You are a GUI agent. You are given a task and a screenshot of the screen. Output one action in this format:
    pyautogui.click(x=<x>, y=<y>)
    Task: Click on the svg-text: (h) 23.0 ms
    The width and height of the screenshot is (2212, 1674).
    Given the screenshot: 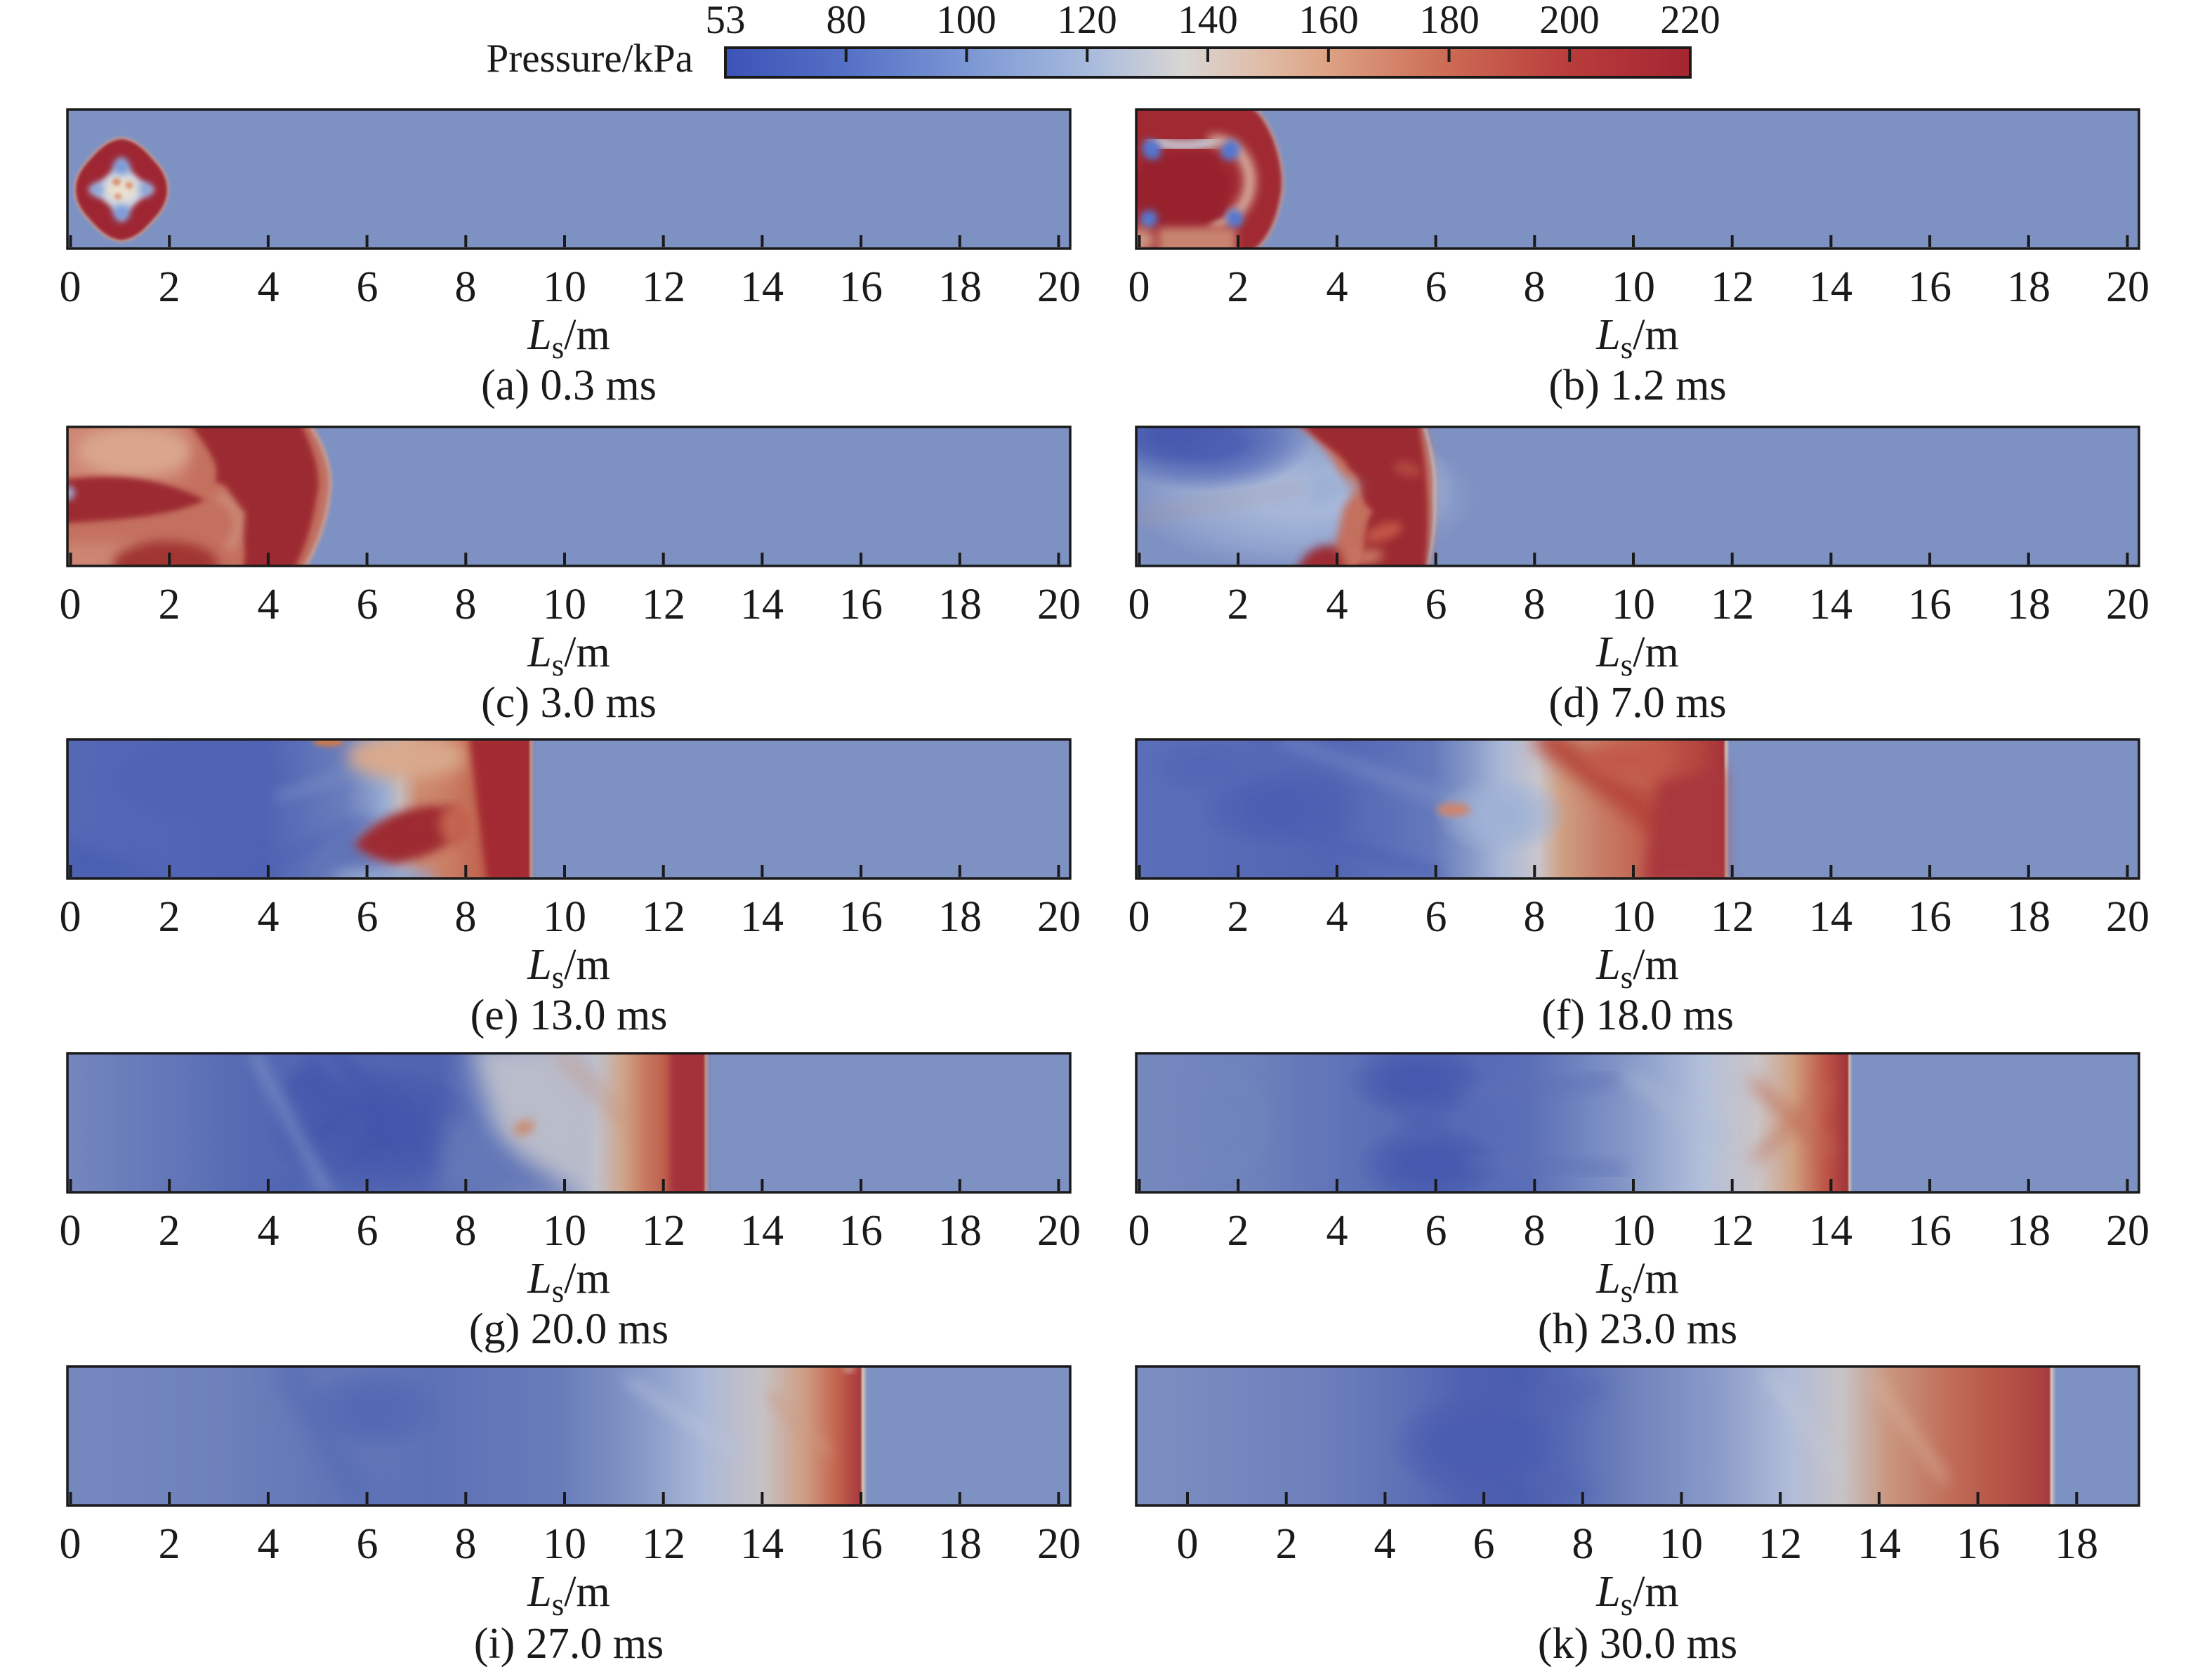 What is the action you would take?
    pyautogui.click(x=1637, y=1329)
    